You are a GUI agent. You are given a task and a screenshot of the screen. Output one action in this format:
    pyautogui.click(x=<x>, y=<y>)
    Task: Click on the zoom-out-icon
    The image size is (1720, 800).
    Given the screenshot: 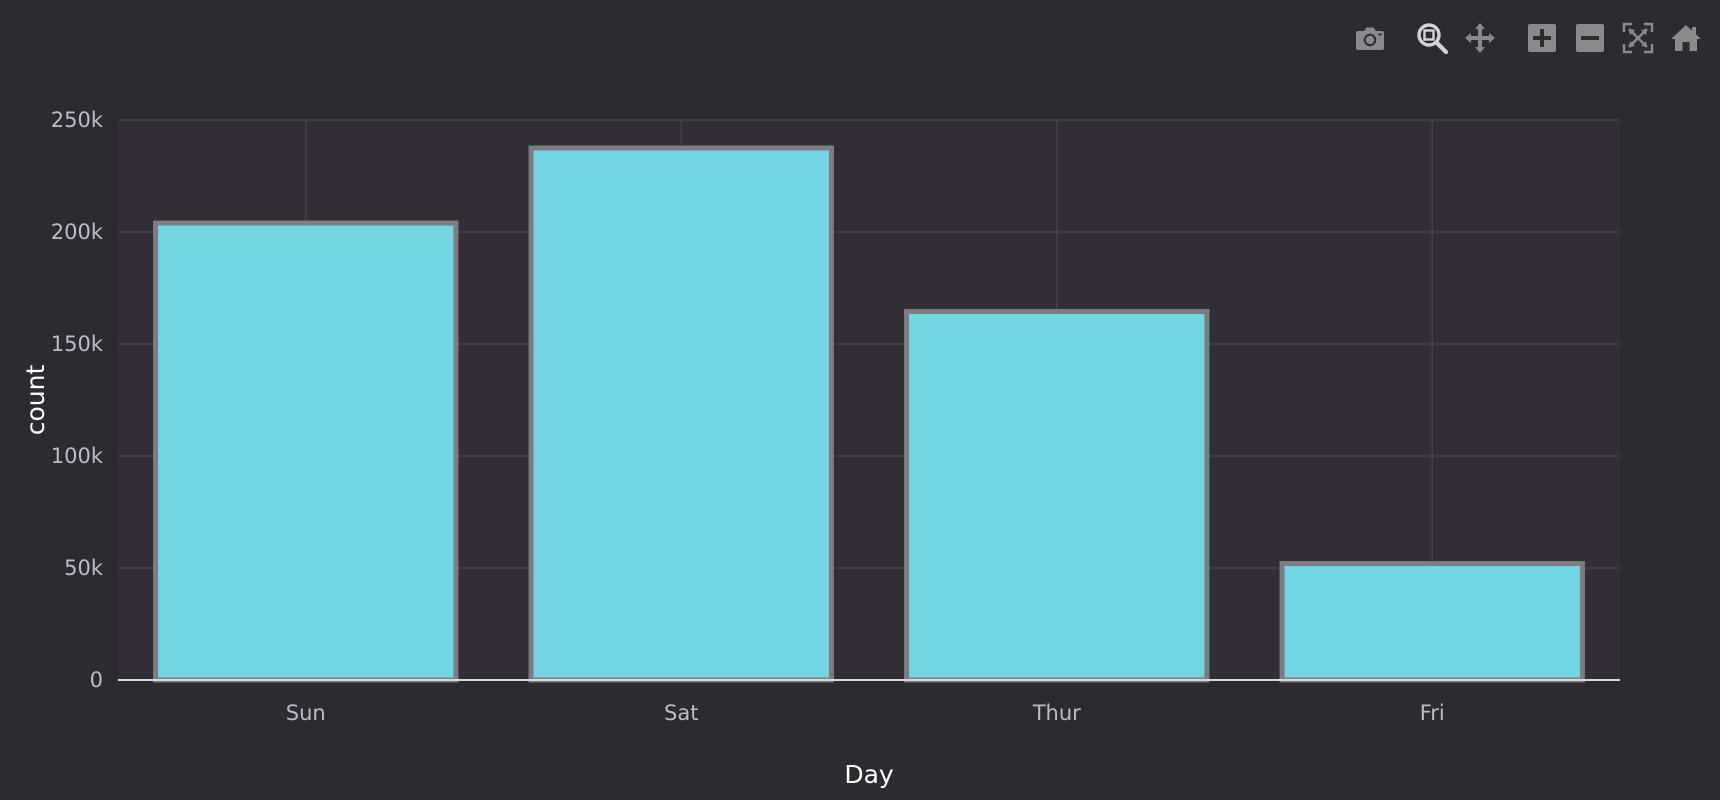 What is the action you would take?
    pyautogui.click(x=1590, y=38)
    